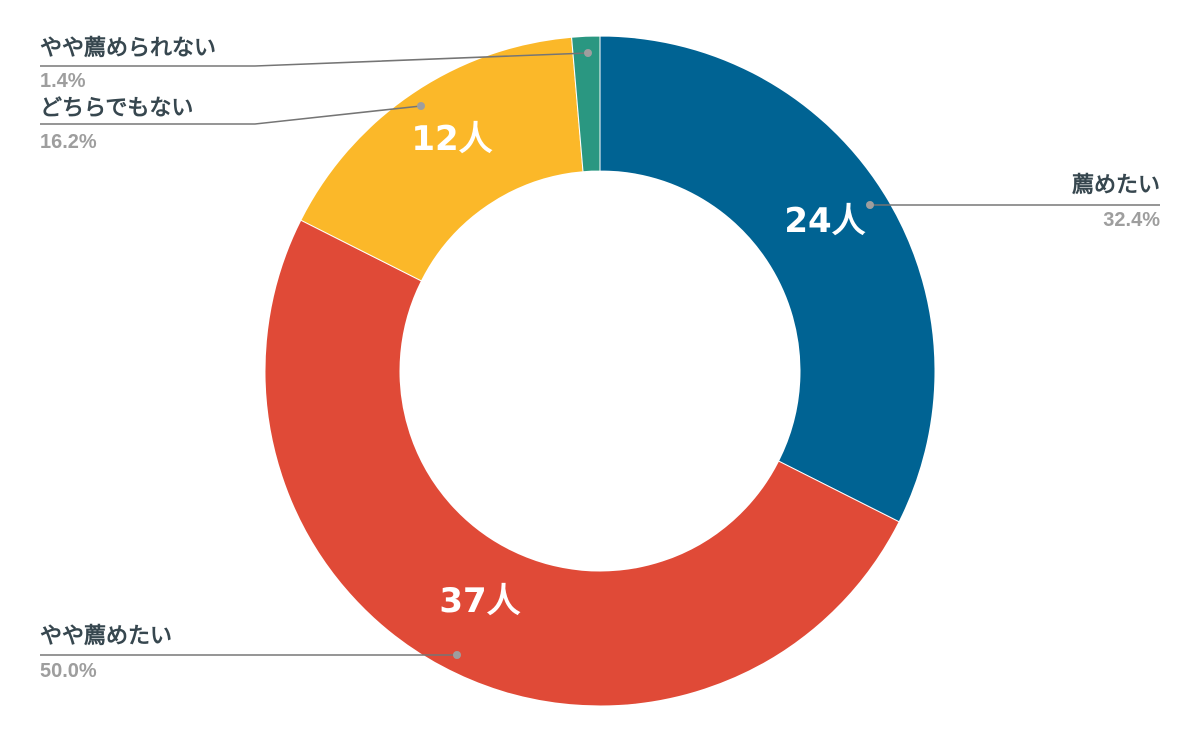 This screenshot has width=1200, height=742. Describe the element at coordinates (1116, 185) in the screenshot. I see `slice-label-1: 薦めたい` at that location.